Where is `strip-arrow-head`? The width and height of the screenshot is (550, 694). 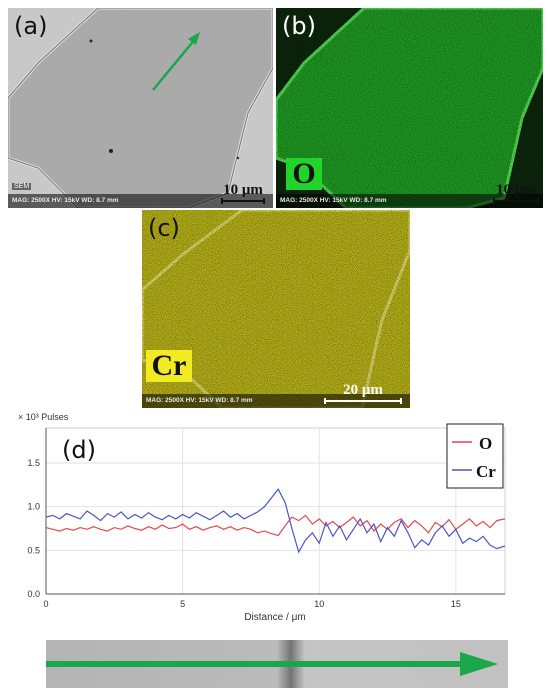
strip-arrow-head is located at coordinates (479, 664).